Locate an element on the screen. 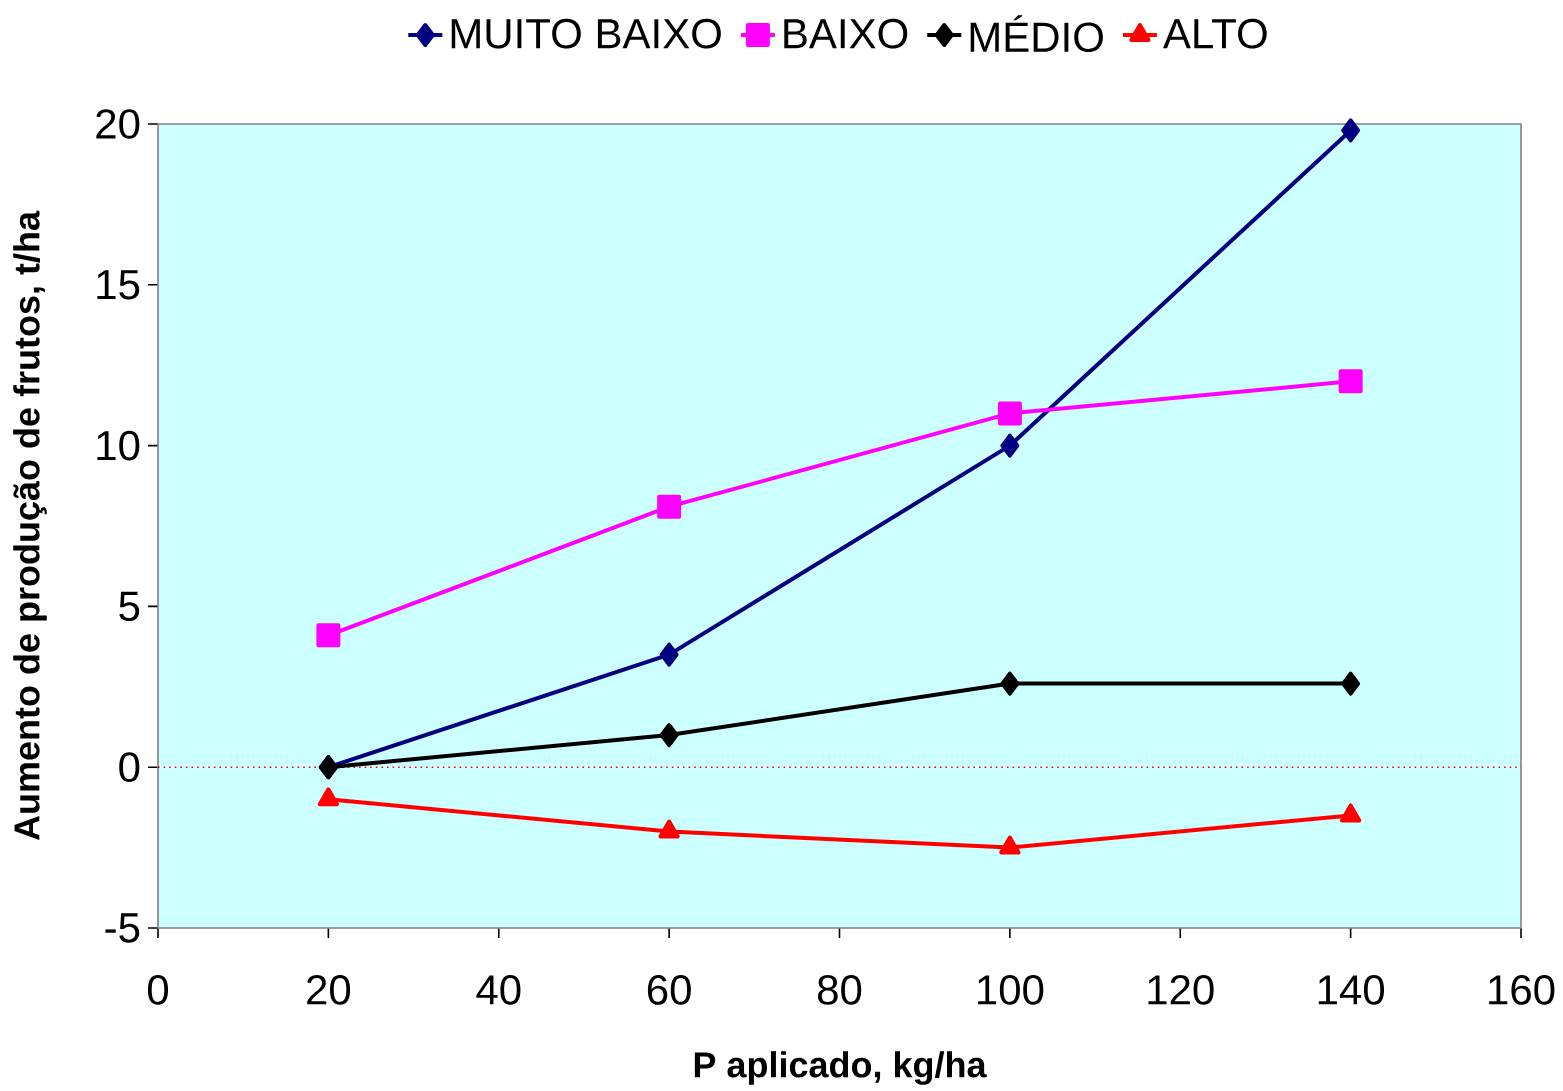 This screenshot has height=1091, width=1563. y-axis-title: Aumento de produção de frutos, t/ha is located at coordinates (30, 525).